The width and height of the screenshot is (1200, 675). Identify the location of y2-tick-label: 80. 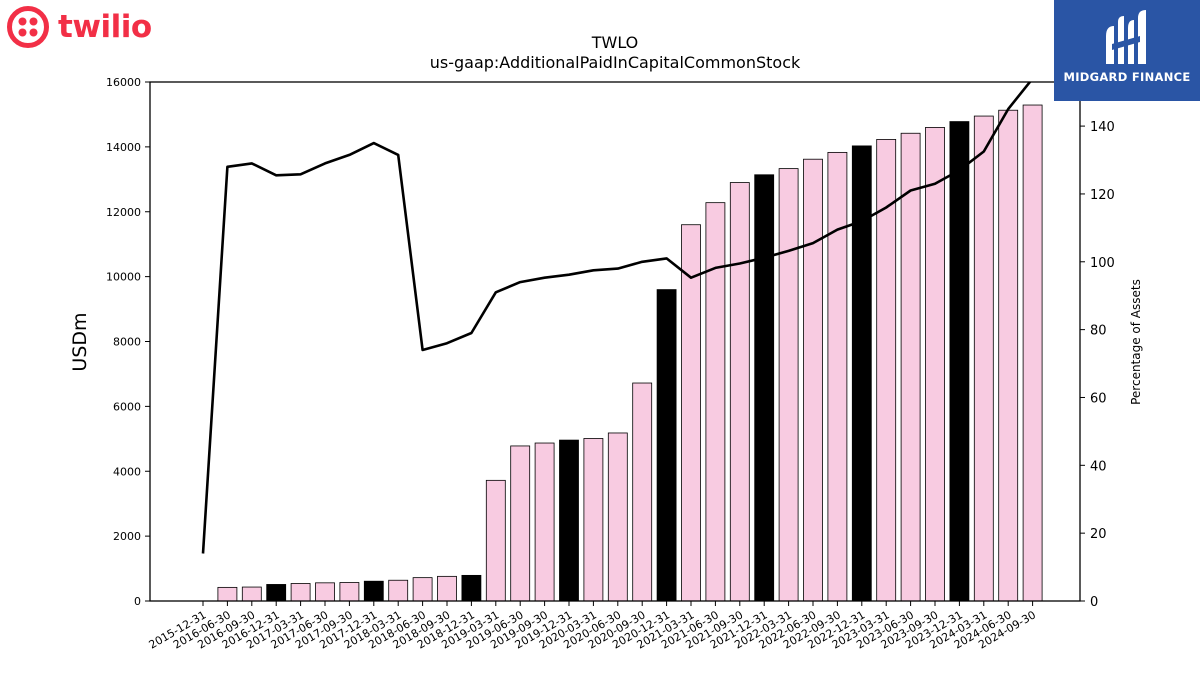
(1098, 331).